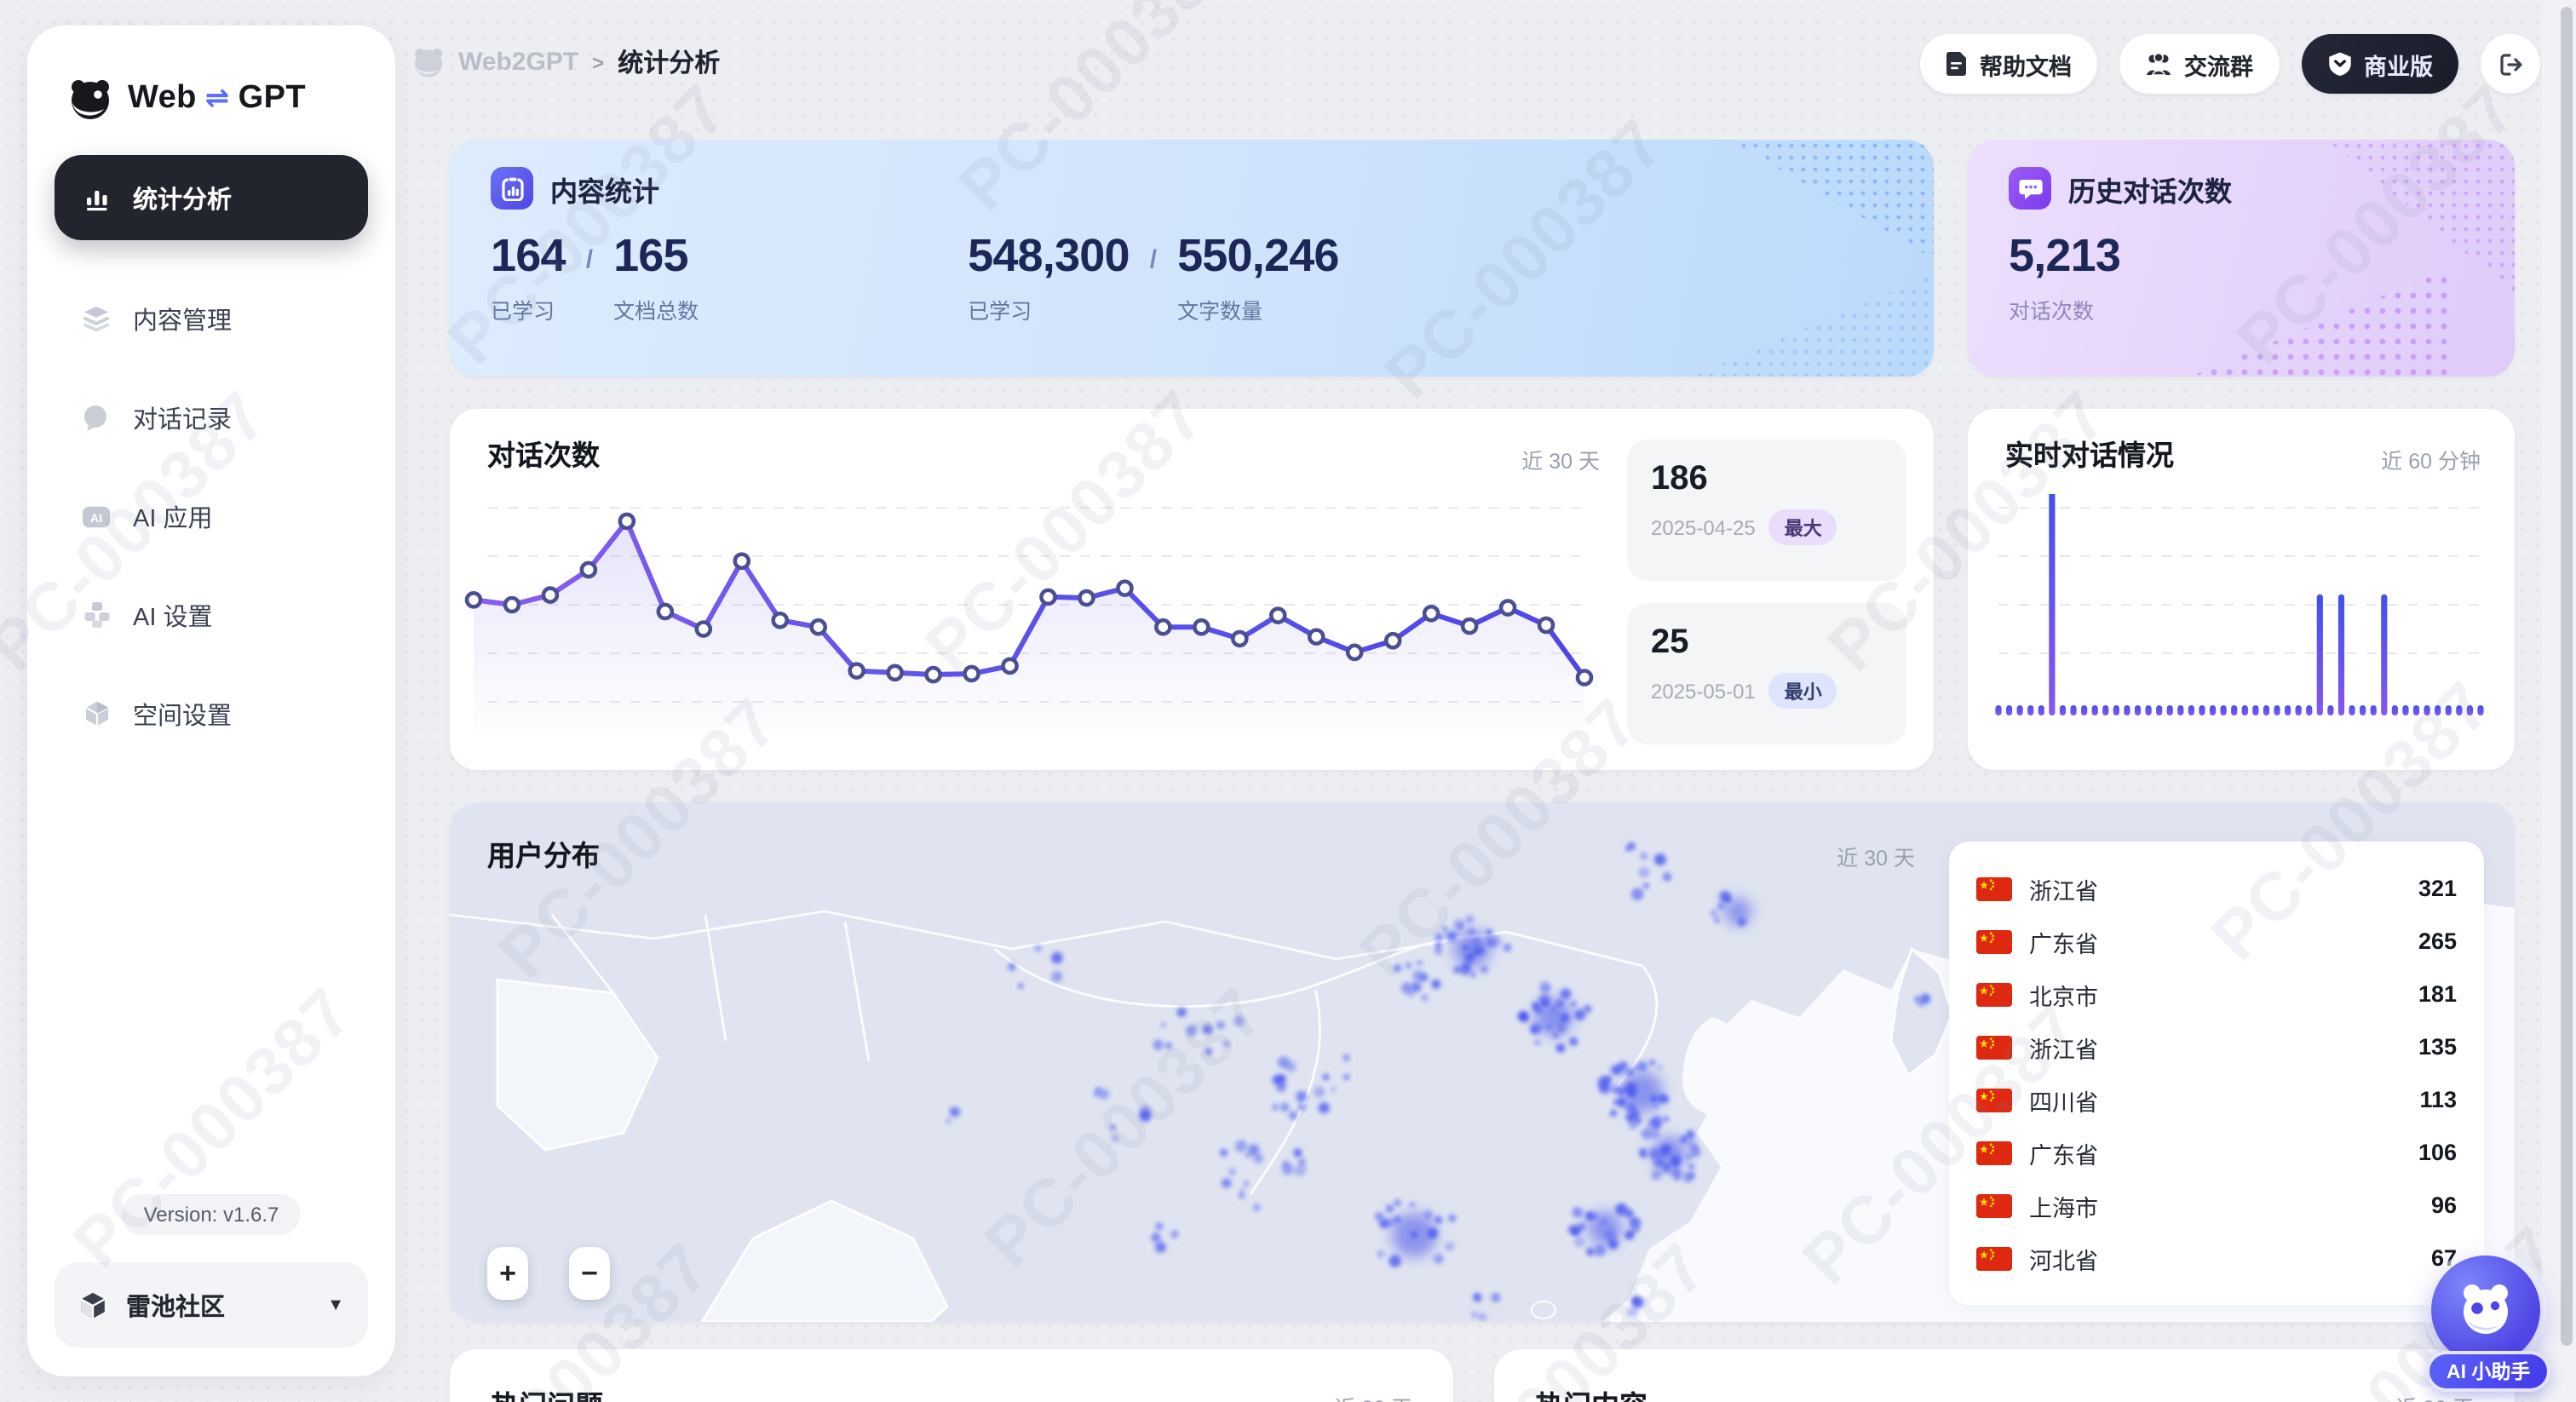  Describe the element at coordinates (2063, 1102) in the screenshot. I see `province-name: 四川省` at that location.